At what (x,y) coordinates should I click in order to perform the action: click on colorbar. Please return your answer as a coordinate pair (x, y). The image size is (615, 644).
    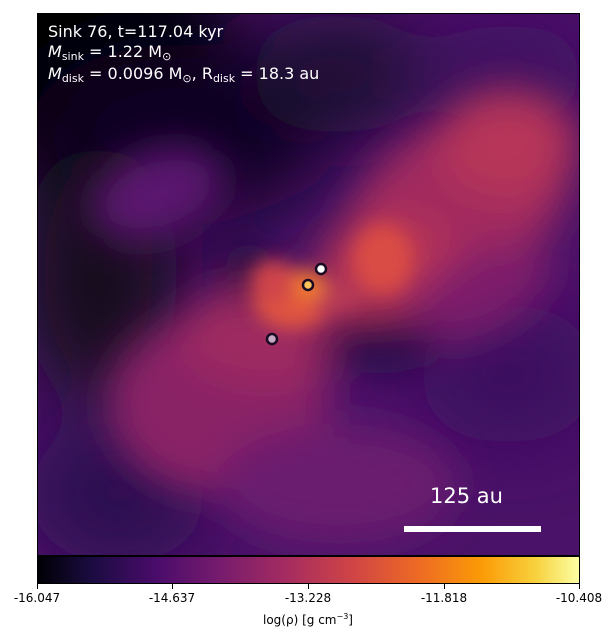
    Looking at the image, I should click on (308, 570).